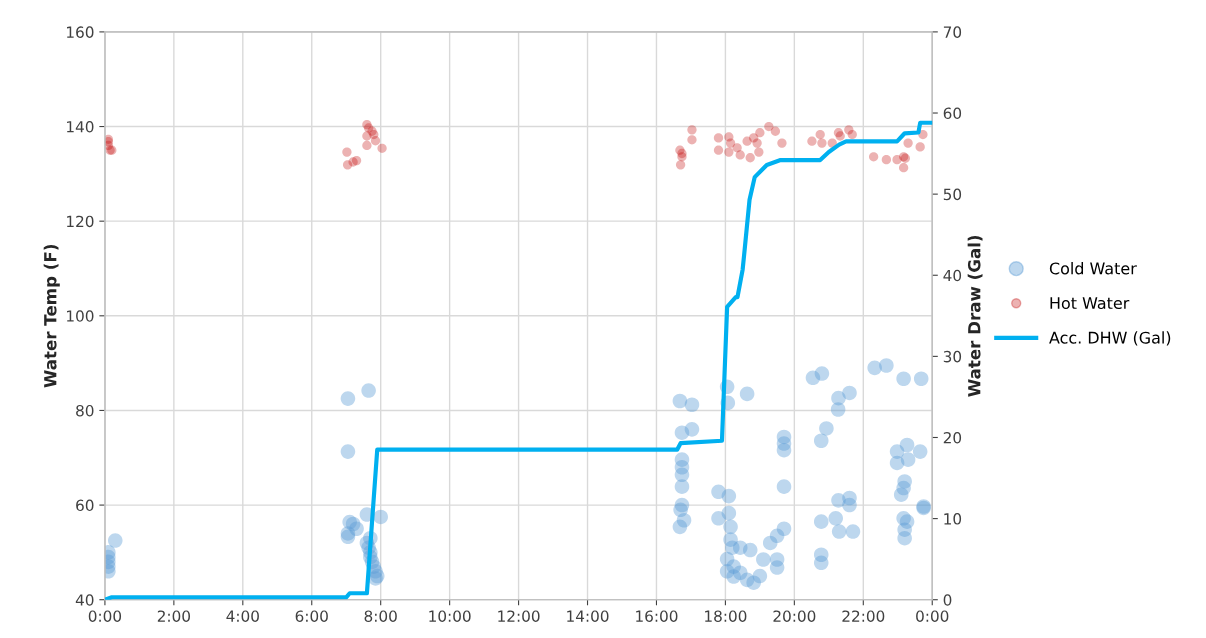  I want to click on y-tick-label: 60, so click(85, 505).